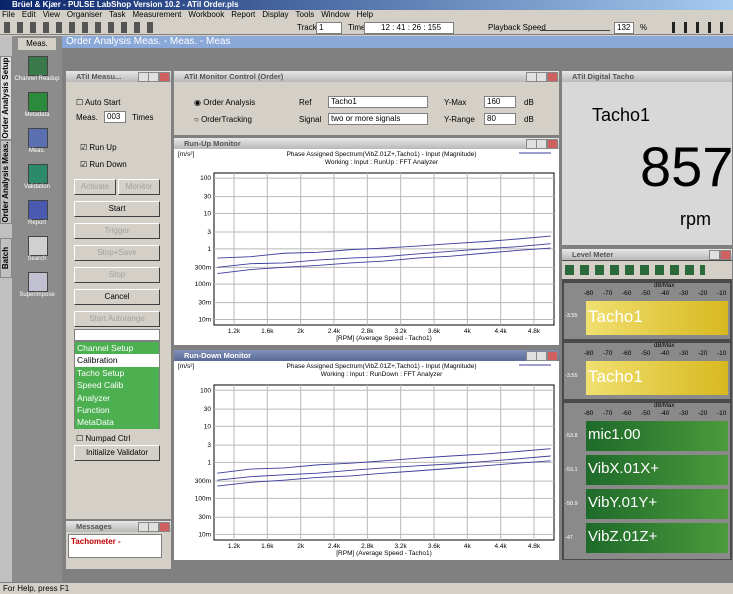 The height and width of the screenshot is (594, 733). I want to click on checkbox: ☑ Run Down, so click(103, 164).